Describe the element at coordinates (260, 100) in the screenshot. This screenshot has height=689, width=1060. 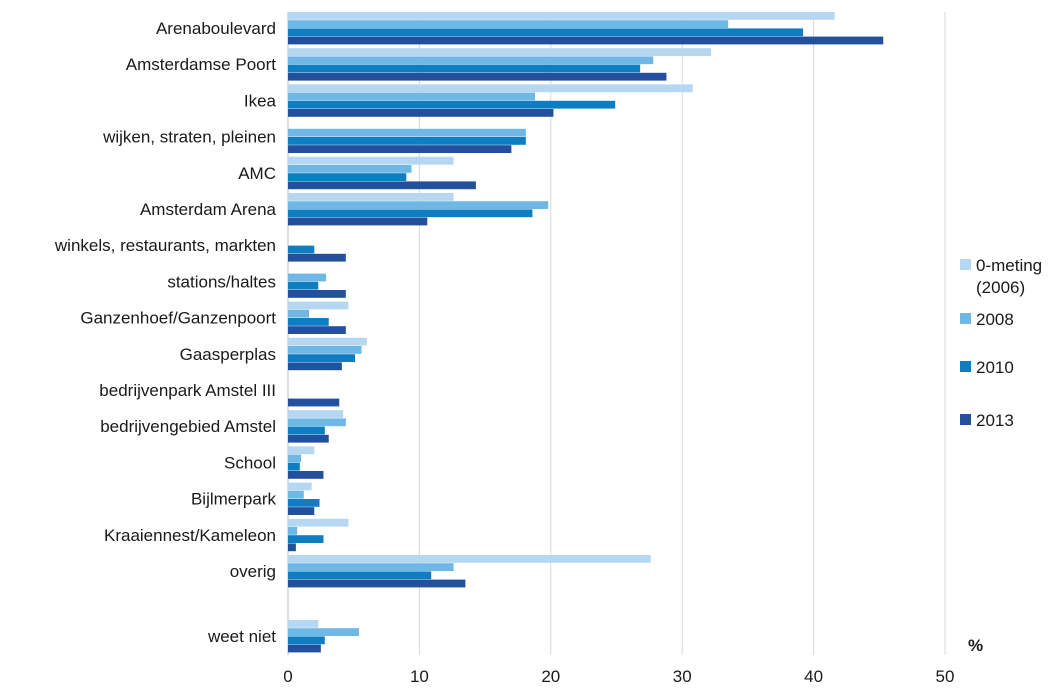
I see `category-label: Ikea` at that location.